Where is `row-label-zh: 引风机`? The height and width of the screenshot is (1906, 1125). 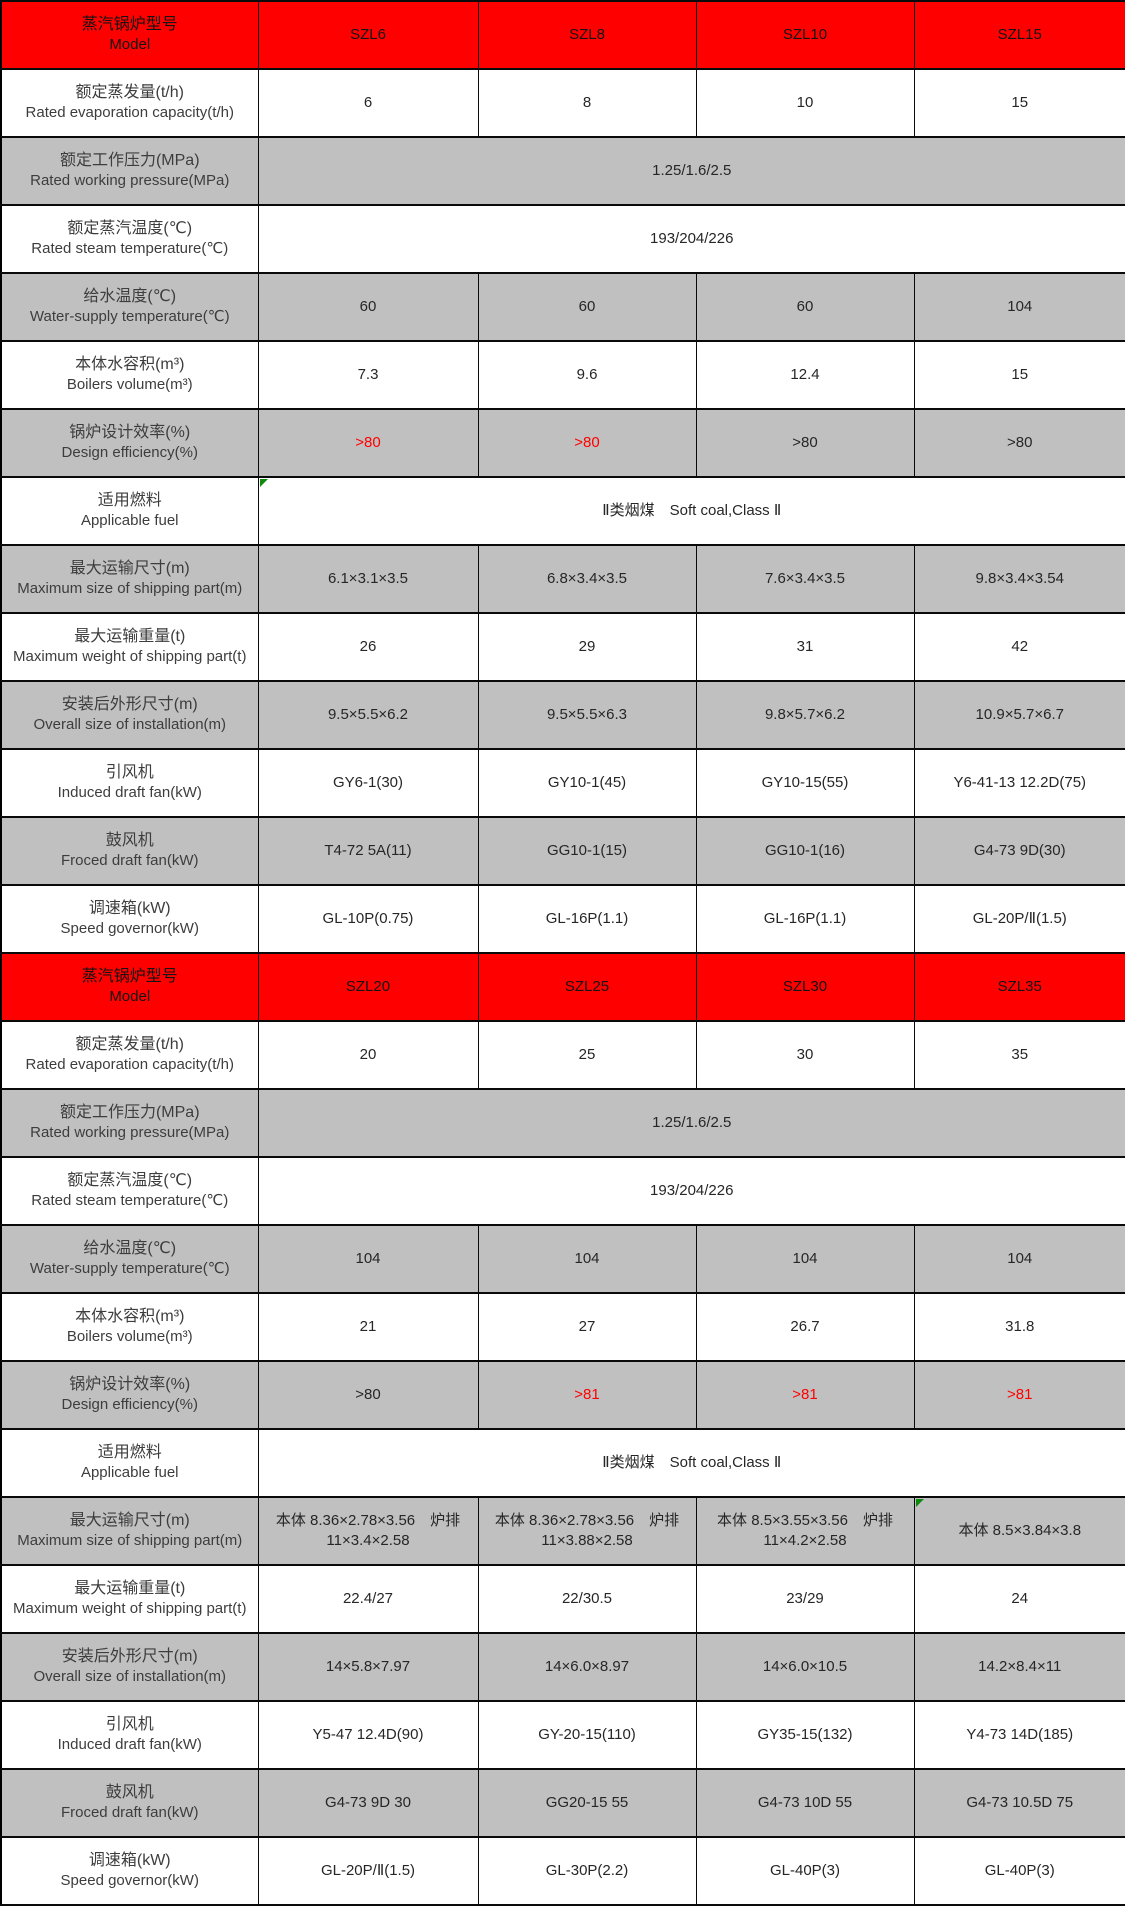 row-label-zh: 引风机 is located at coordinates (129, 1724).